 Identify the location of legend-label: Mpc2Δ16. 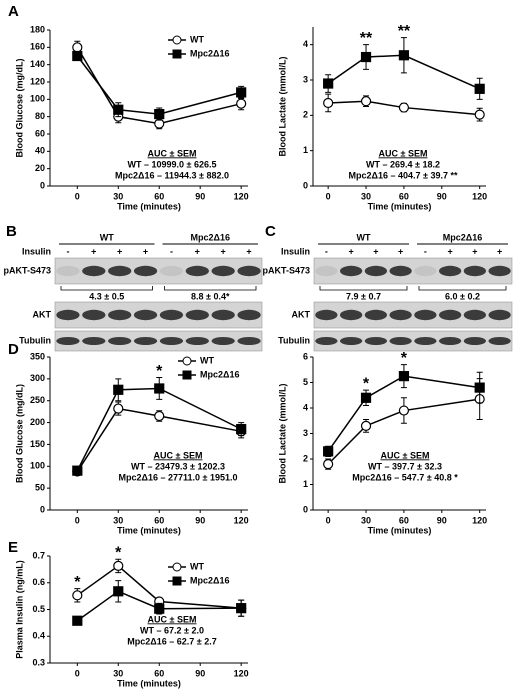
(210, 580).